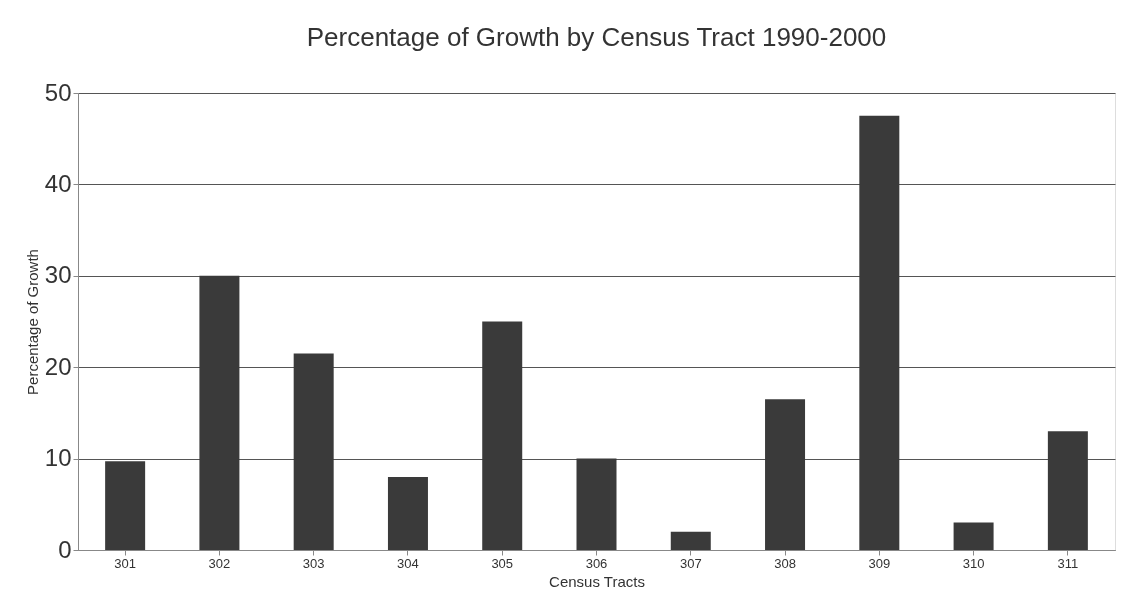 This screenshot has height=614, width=1140. Describe the element at coordinates (408, 563) in the screenshot. I see `x-tick-label: 304` at that location.